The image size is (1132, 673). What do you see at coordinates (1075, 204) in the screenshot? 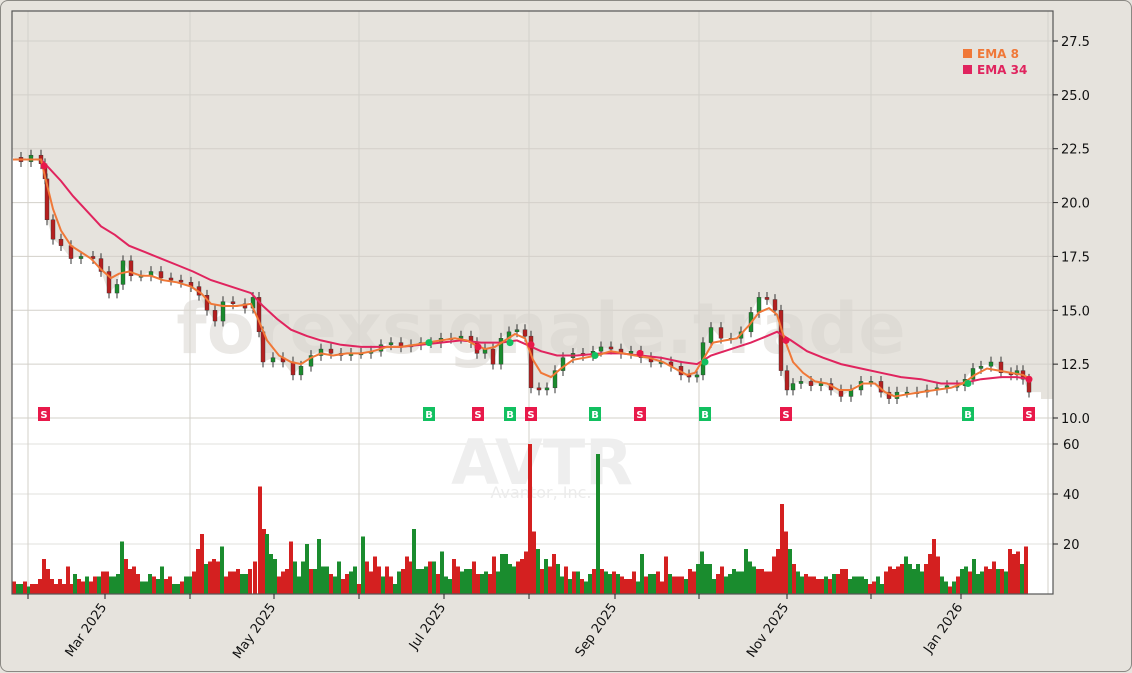
I see `price-tick-label: 20.0` at bounding box center [1075, 204].